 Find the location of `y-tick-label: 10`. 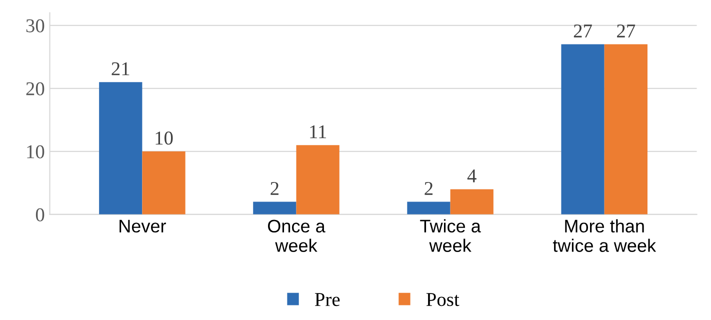

y-tick-label: 10 is located at coordinates (35, 151).